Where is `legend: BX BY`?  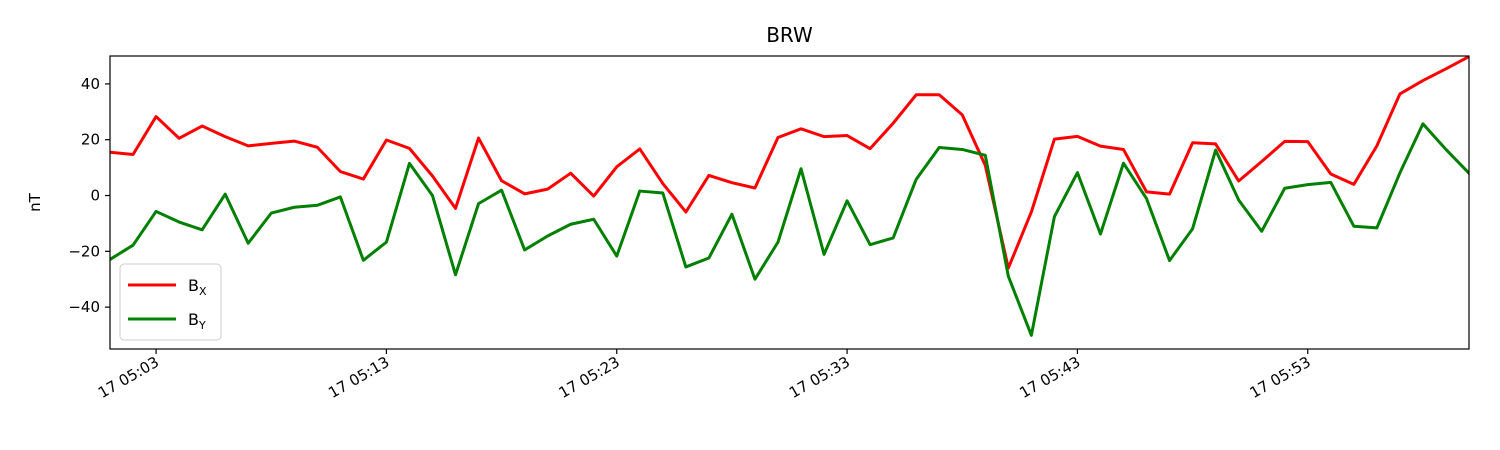 legend: BX BY is located at coordinates (170, 302).